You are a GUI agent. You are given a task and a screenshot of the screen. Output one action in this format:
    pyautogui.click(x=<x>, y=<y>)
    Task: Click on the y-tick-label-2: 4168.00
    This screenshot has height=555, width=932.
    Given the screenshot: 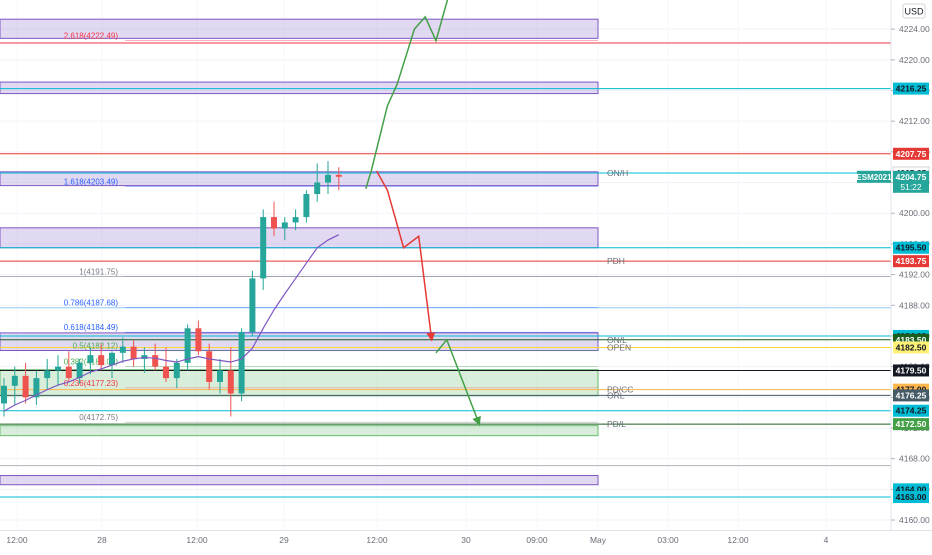 What is the action you would take?
    pyautogui.click(x=914, y=459)
    